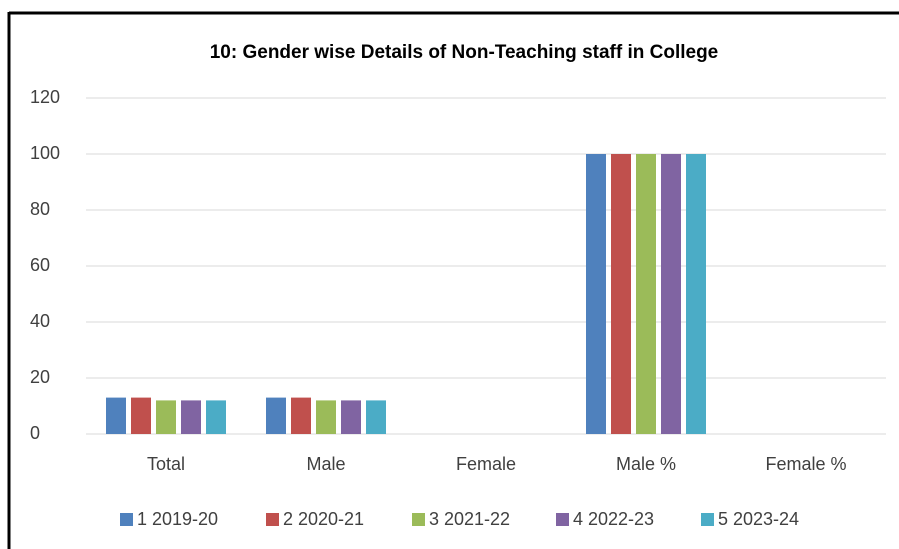 The width and height of the screenshot is (899, 549). What do you see at coordinates (40, 377) in the screenshot?
I see `y-tick-label: 20` at bounding box center [40, 377].